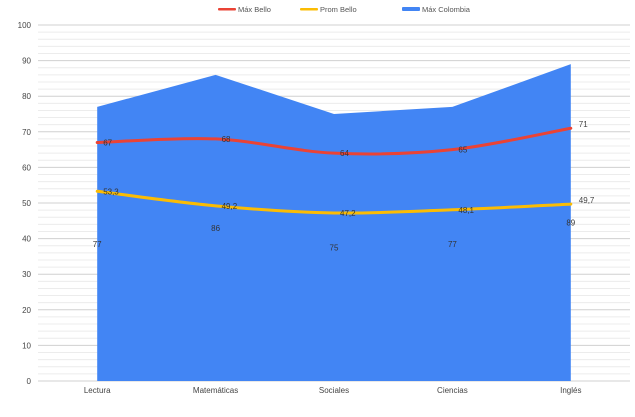 The height and width of the screenshot is (417, 635). Describe the element at coordinates (230, 206) in the screenshot. I see `data-label-prom-bello: 49,2` at that location.